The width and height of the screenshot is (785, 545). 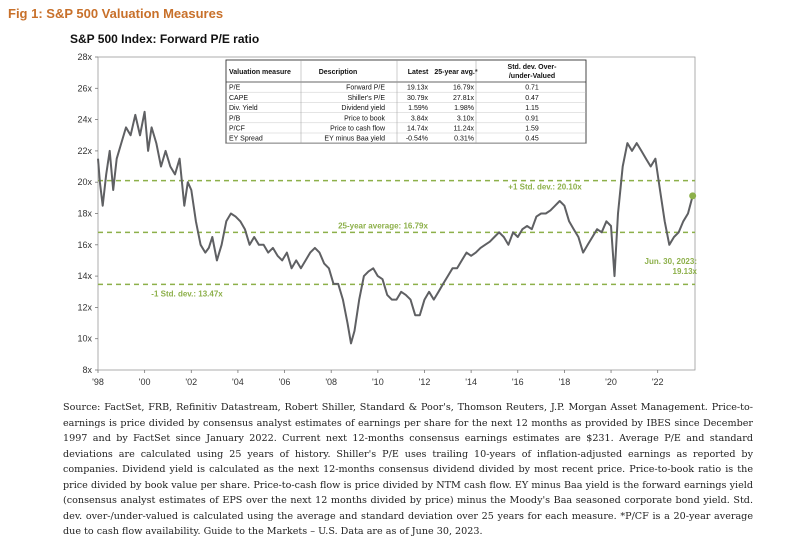 I want to click on table-cell: CAPE, so click(x=238, y=98).